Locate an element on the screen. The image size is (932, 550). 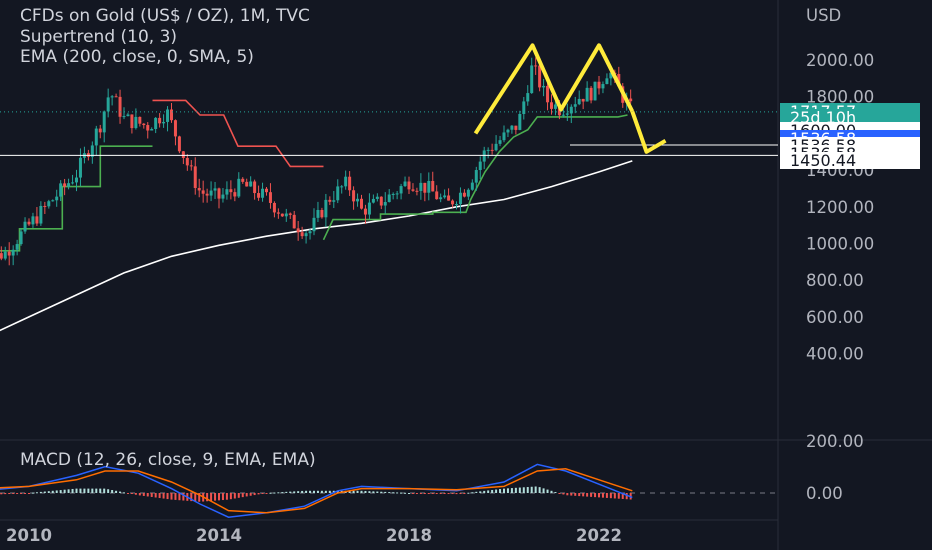
signal-line is located at coordinates (316, 491).